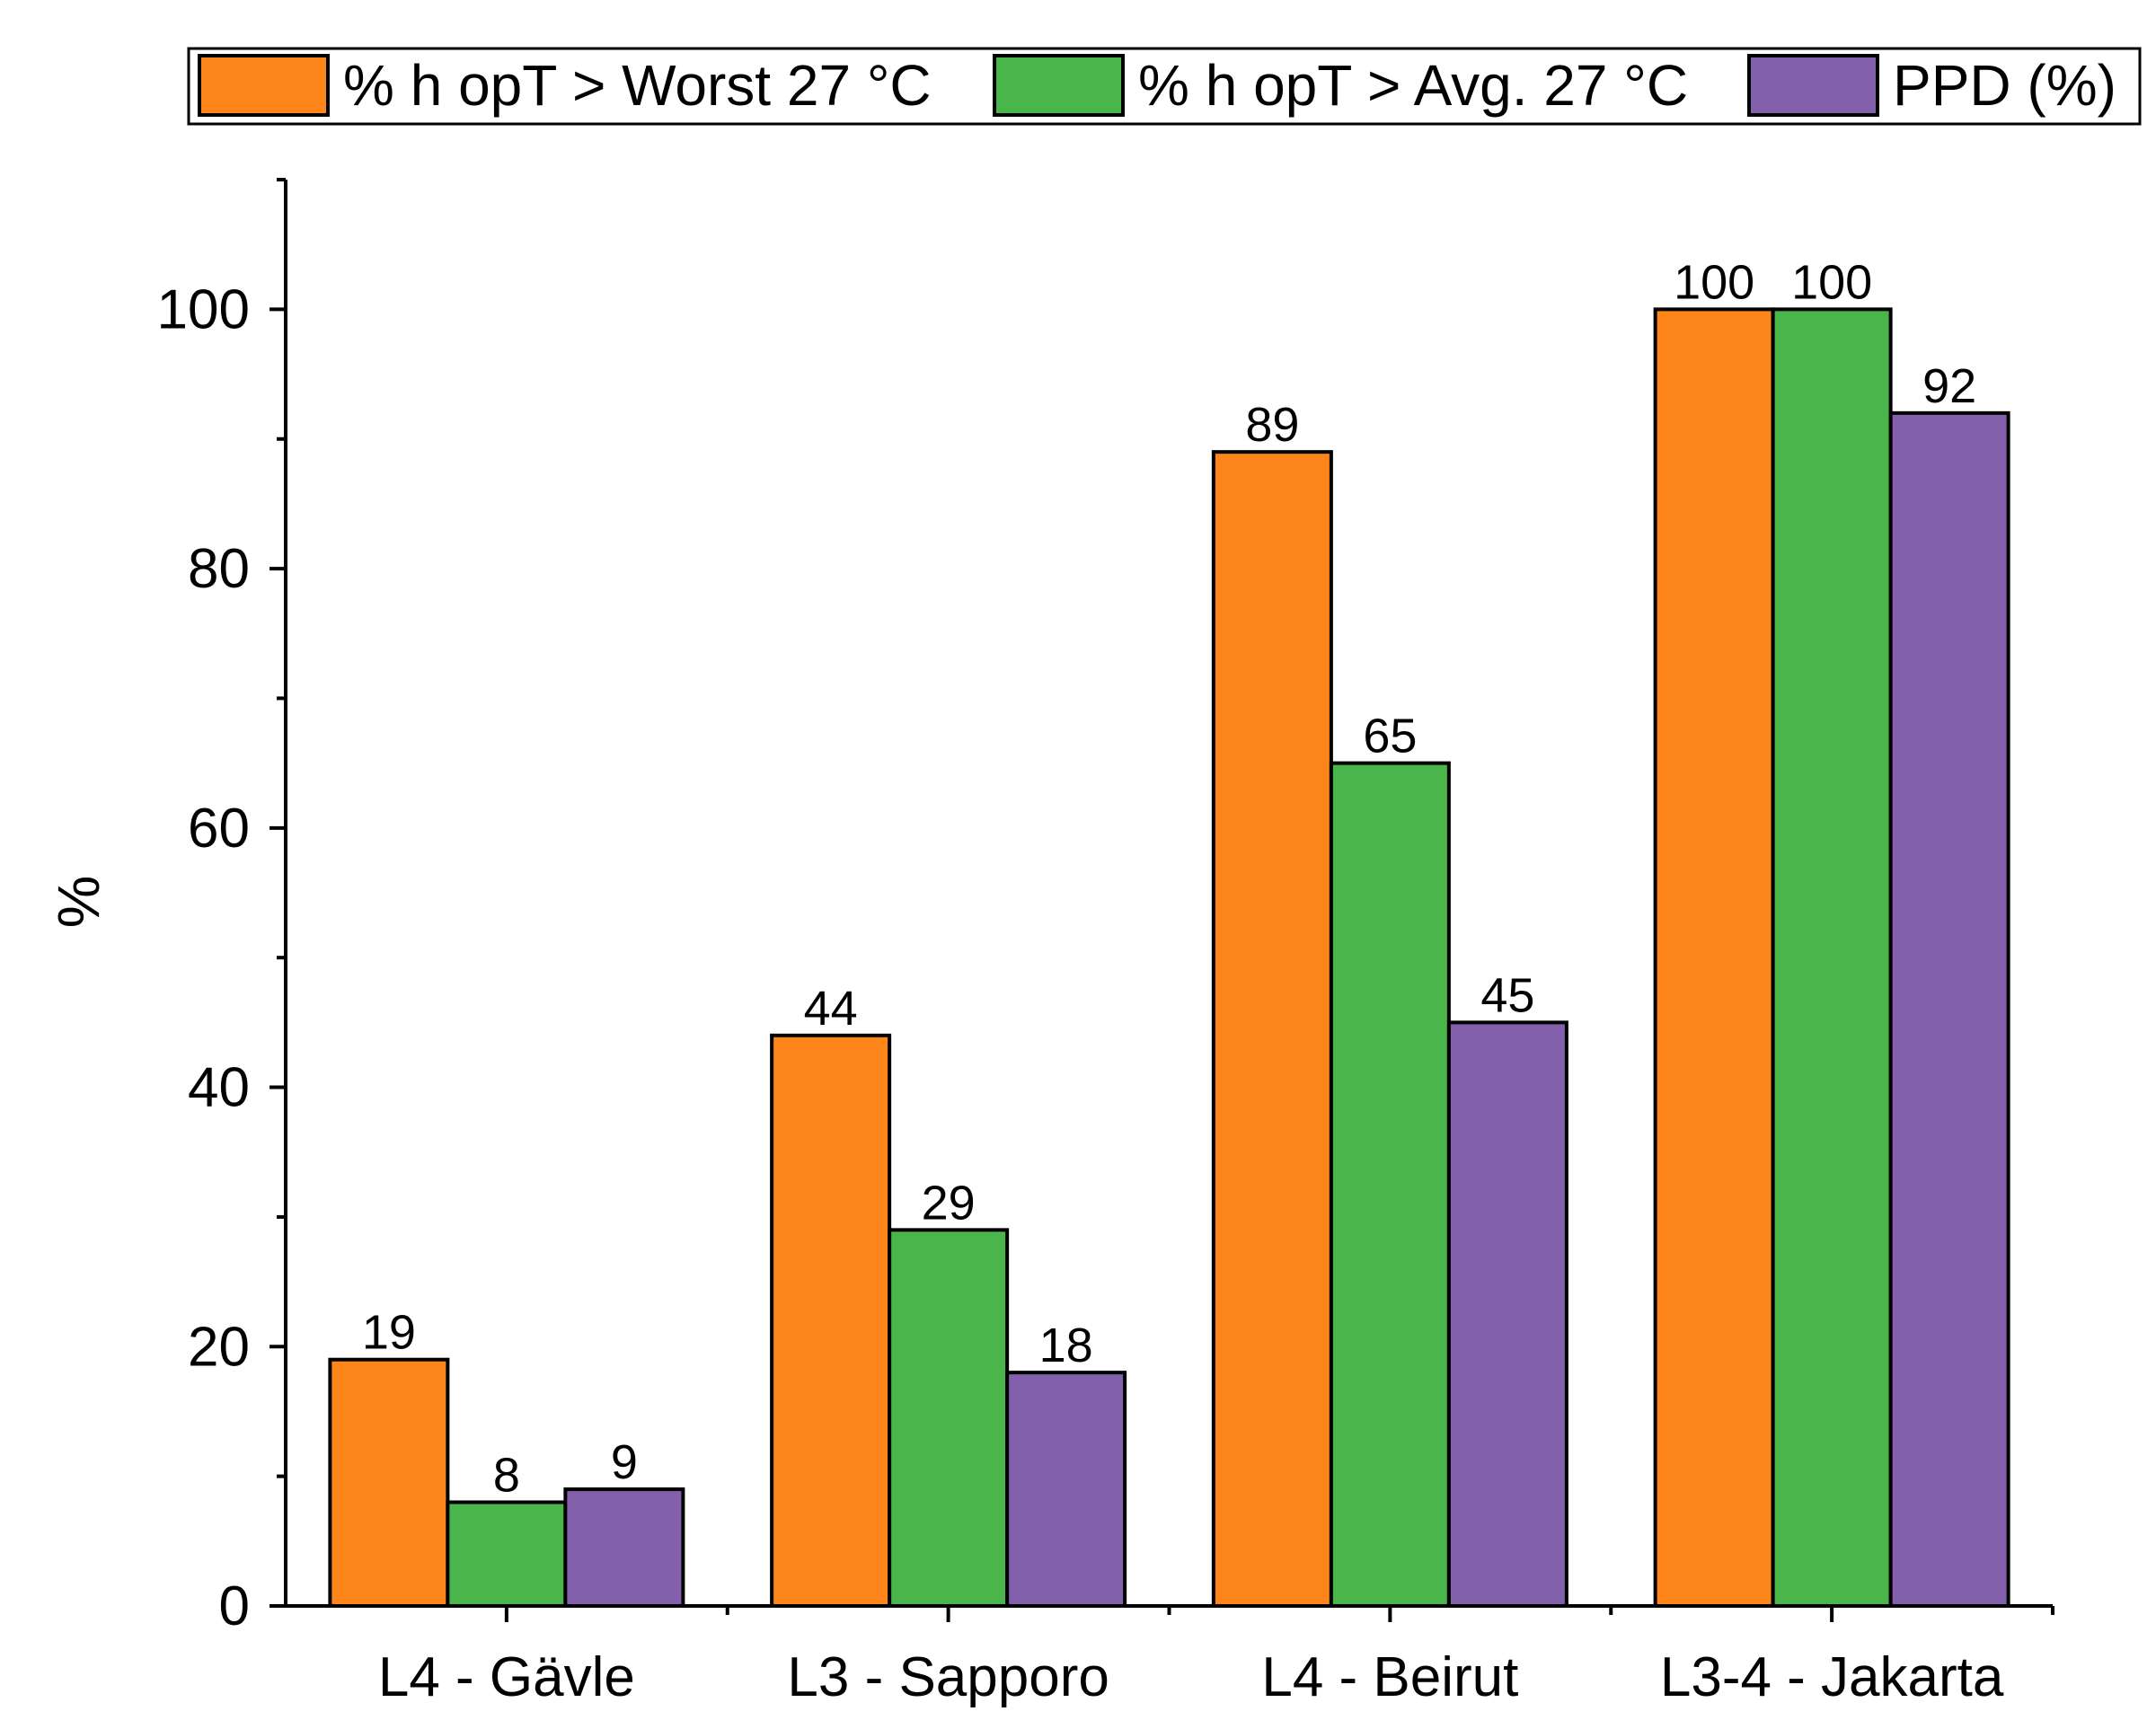 This screenshot has width=2156, height=1729. What do you see at coordinates (507, 1476) in the screenshot?
I see `data-label: 8` at bounding box center [507, 1476].